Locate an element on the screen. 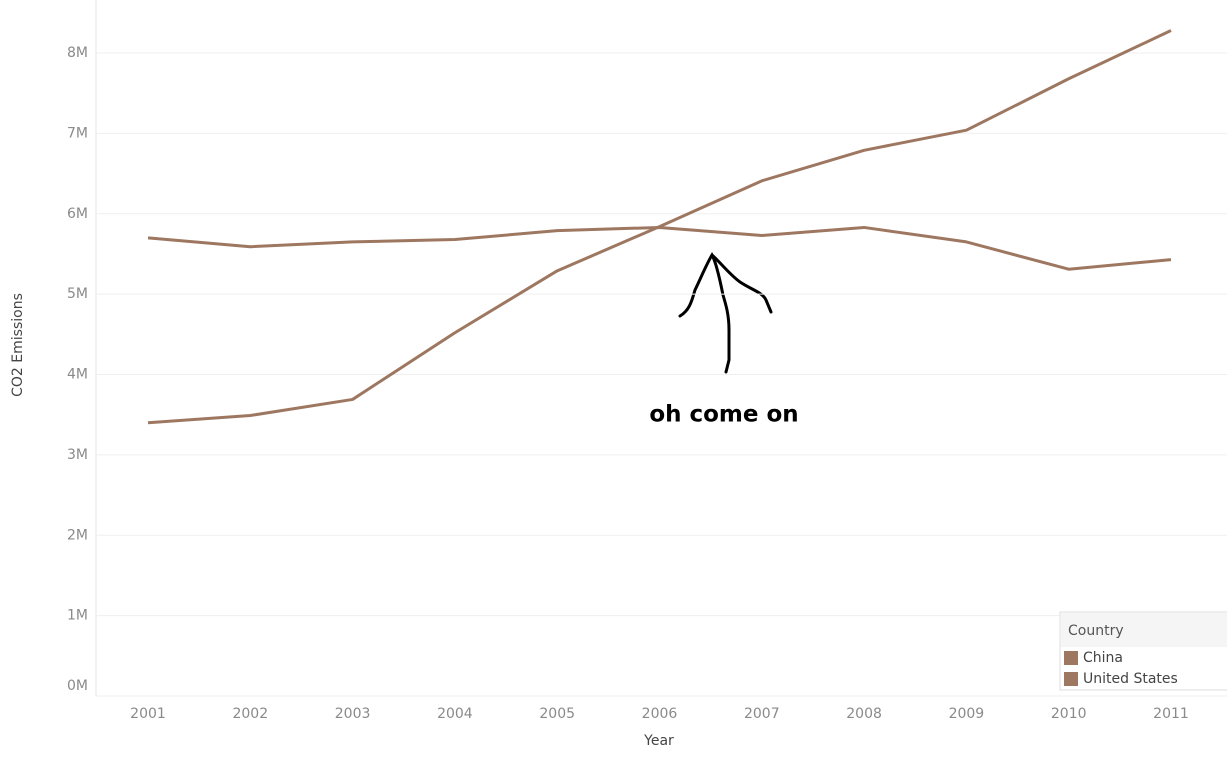 The image size is (1227, 759). x-tick-label: 2007 is located at coordinates (762, 714).